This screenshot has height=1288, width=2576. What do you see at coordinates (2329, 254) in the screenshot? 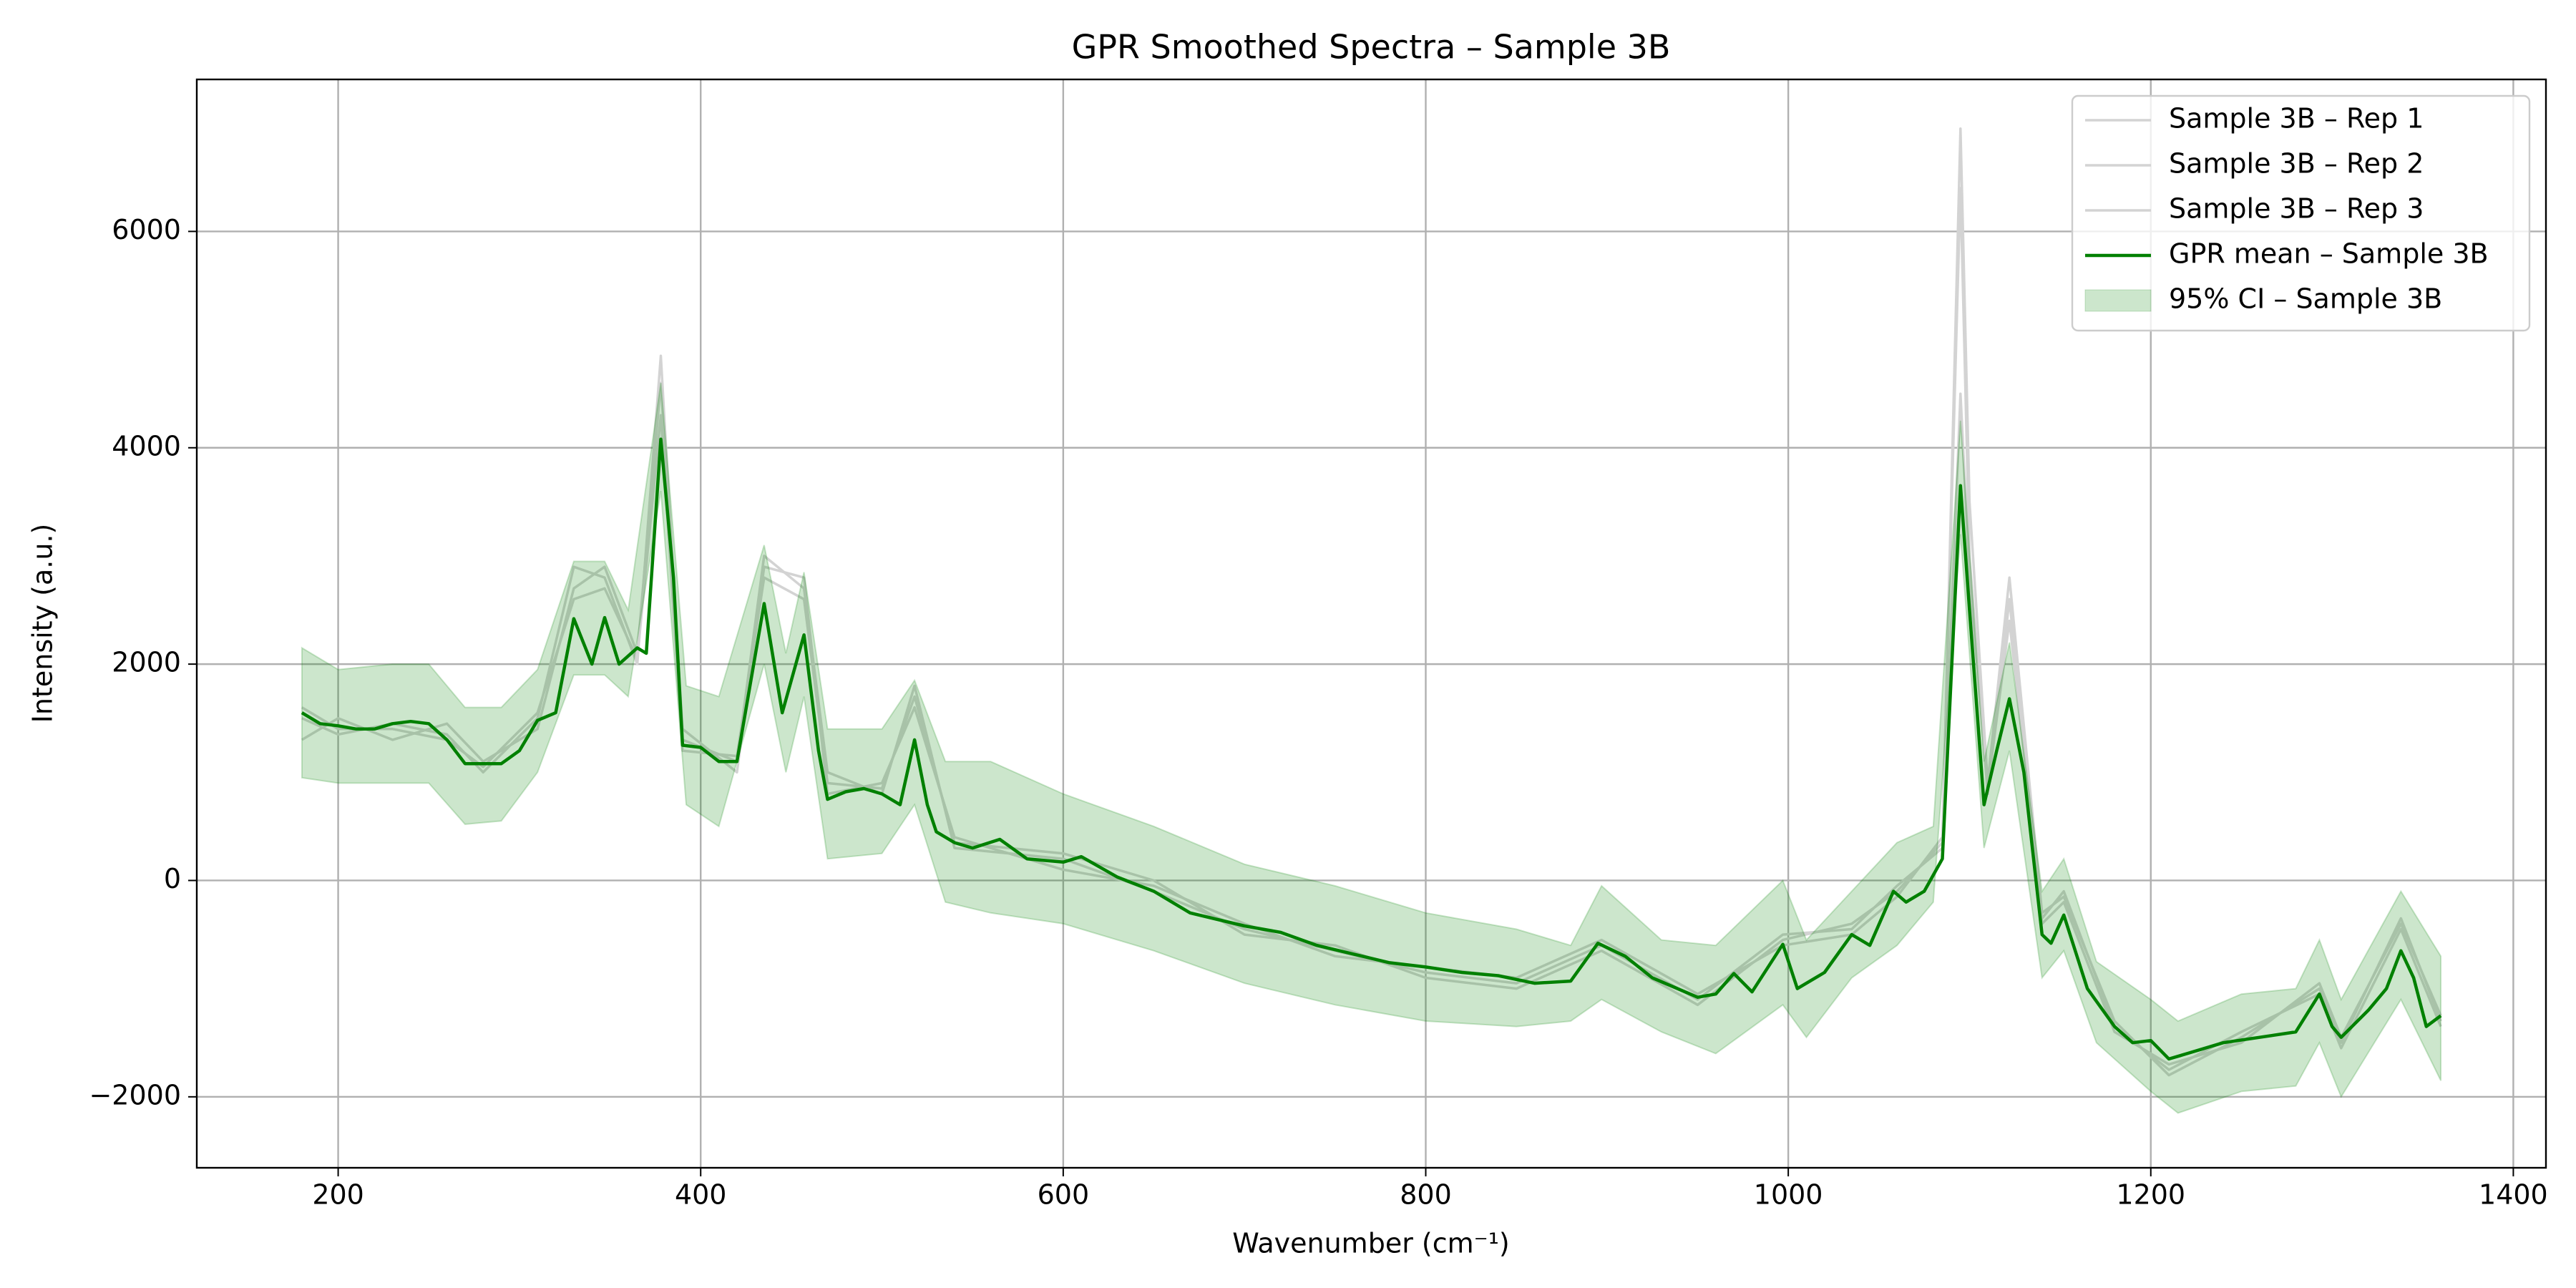
I see `legend-label: GPR mean – Sample 3B` at bounding box center [2329, 254].